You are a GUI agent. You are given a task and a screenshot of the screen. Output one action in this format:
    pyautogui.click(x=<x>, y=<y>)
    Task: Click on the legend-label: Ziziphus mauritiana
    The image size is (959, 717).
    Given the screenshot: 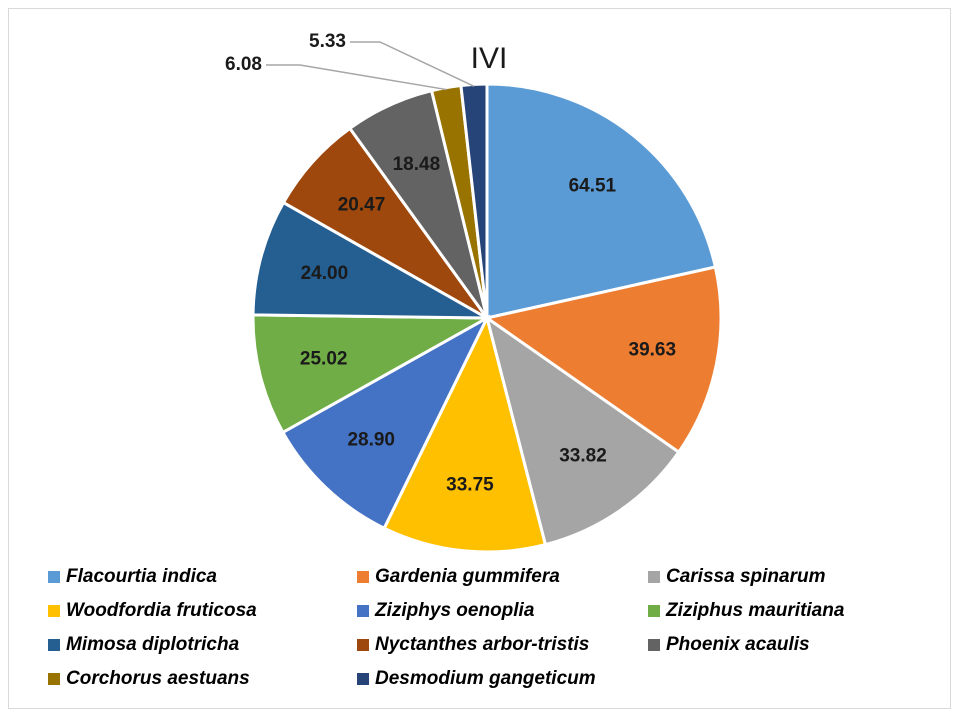 What is the action you would take?
    pyautogui.click(x=755, y=610)
    